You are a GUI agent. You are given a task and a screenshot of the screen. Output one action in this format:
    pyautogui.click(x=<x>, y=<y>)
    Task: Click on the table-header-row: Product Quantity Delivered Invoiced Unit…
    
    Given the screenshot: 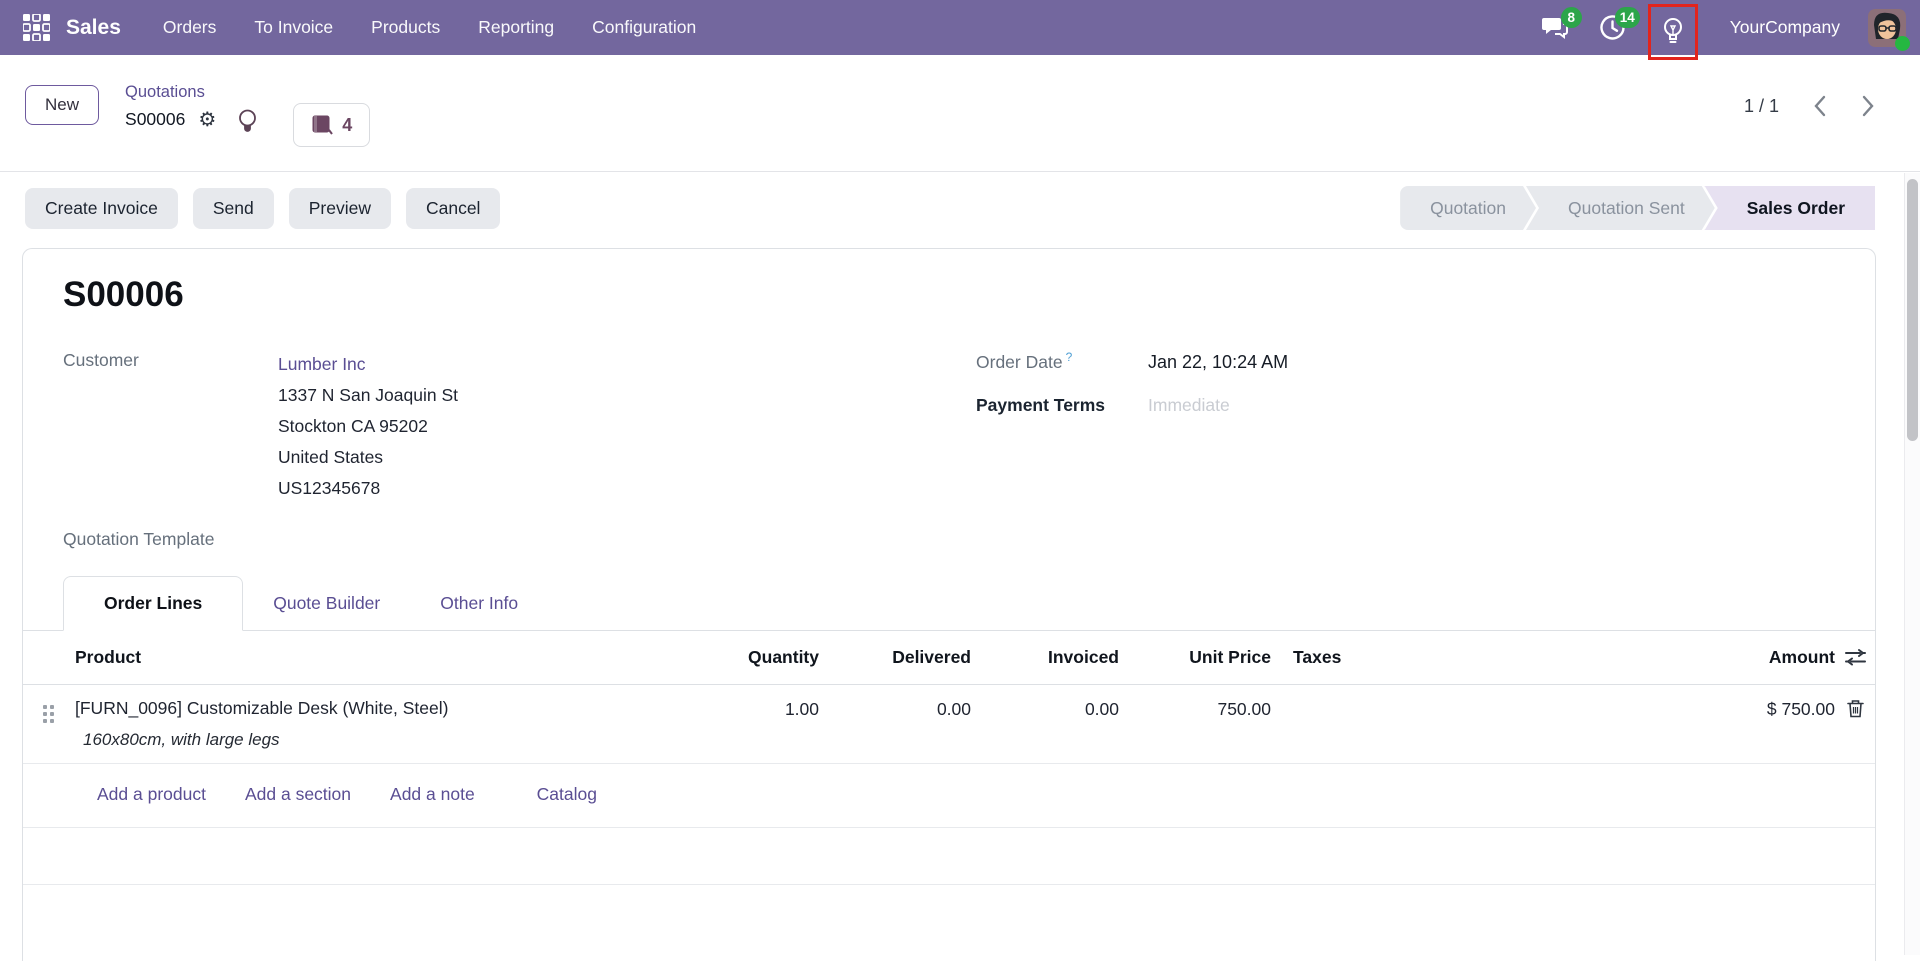 What is the action you would take?
    pyautogui.click(x=949, y=658)
    